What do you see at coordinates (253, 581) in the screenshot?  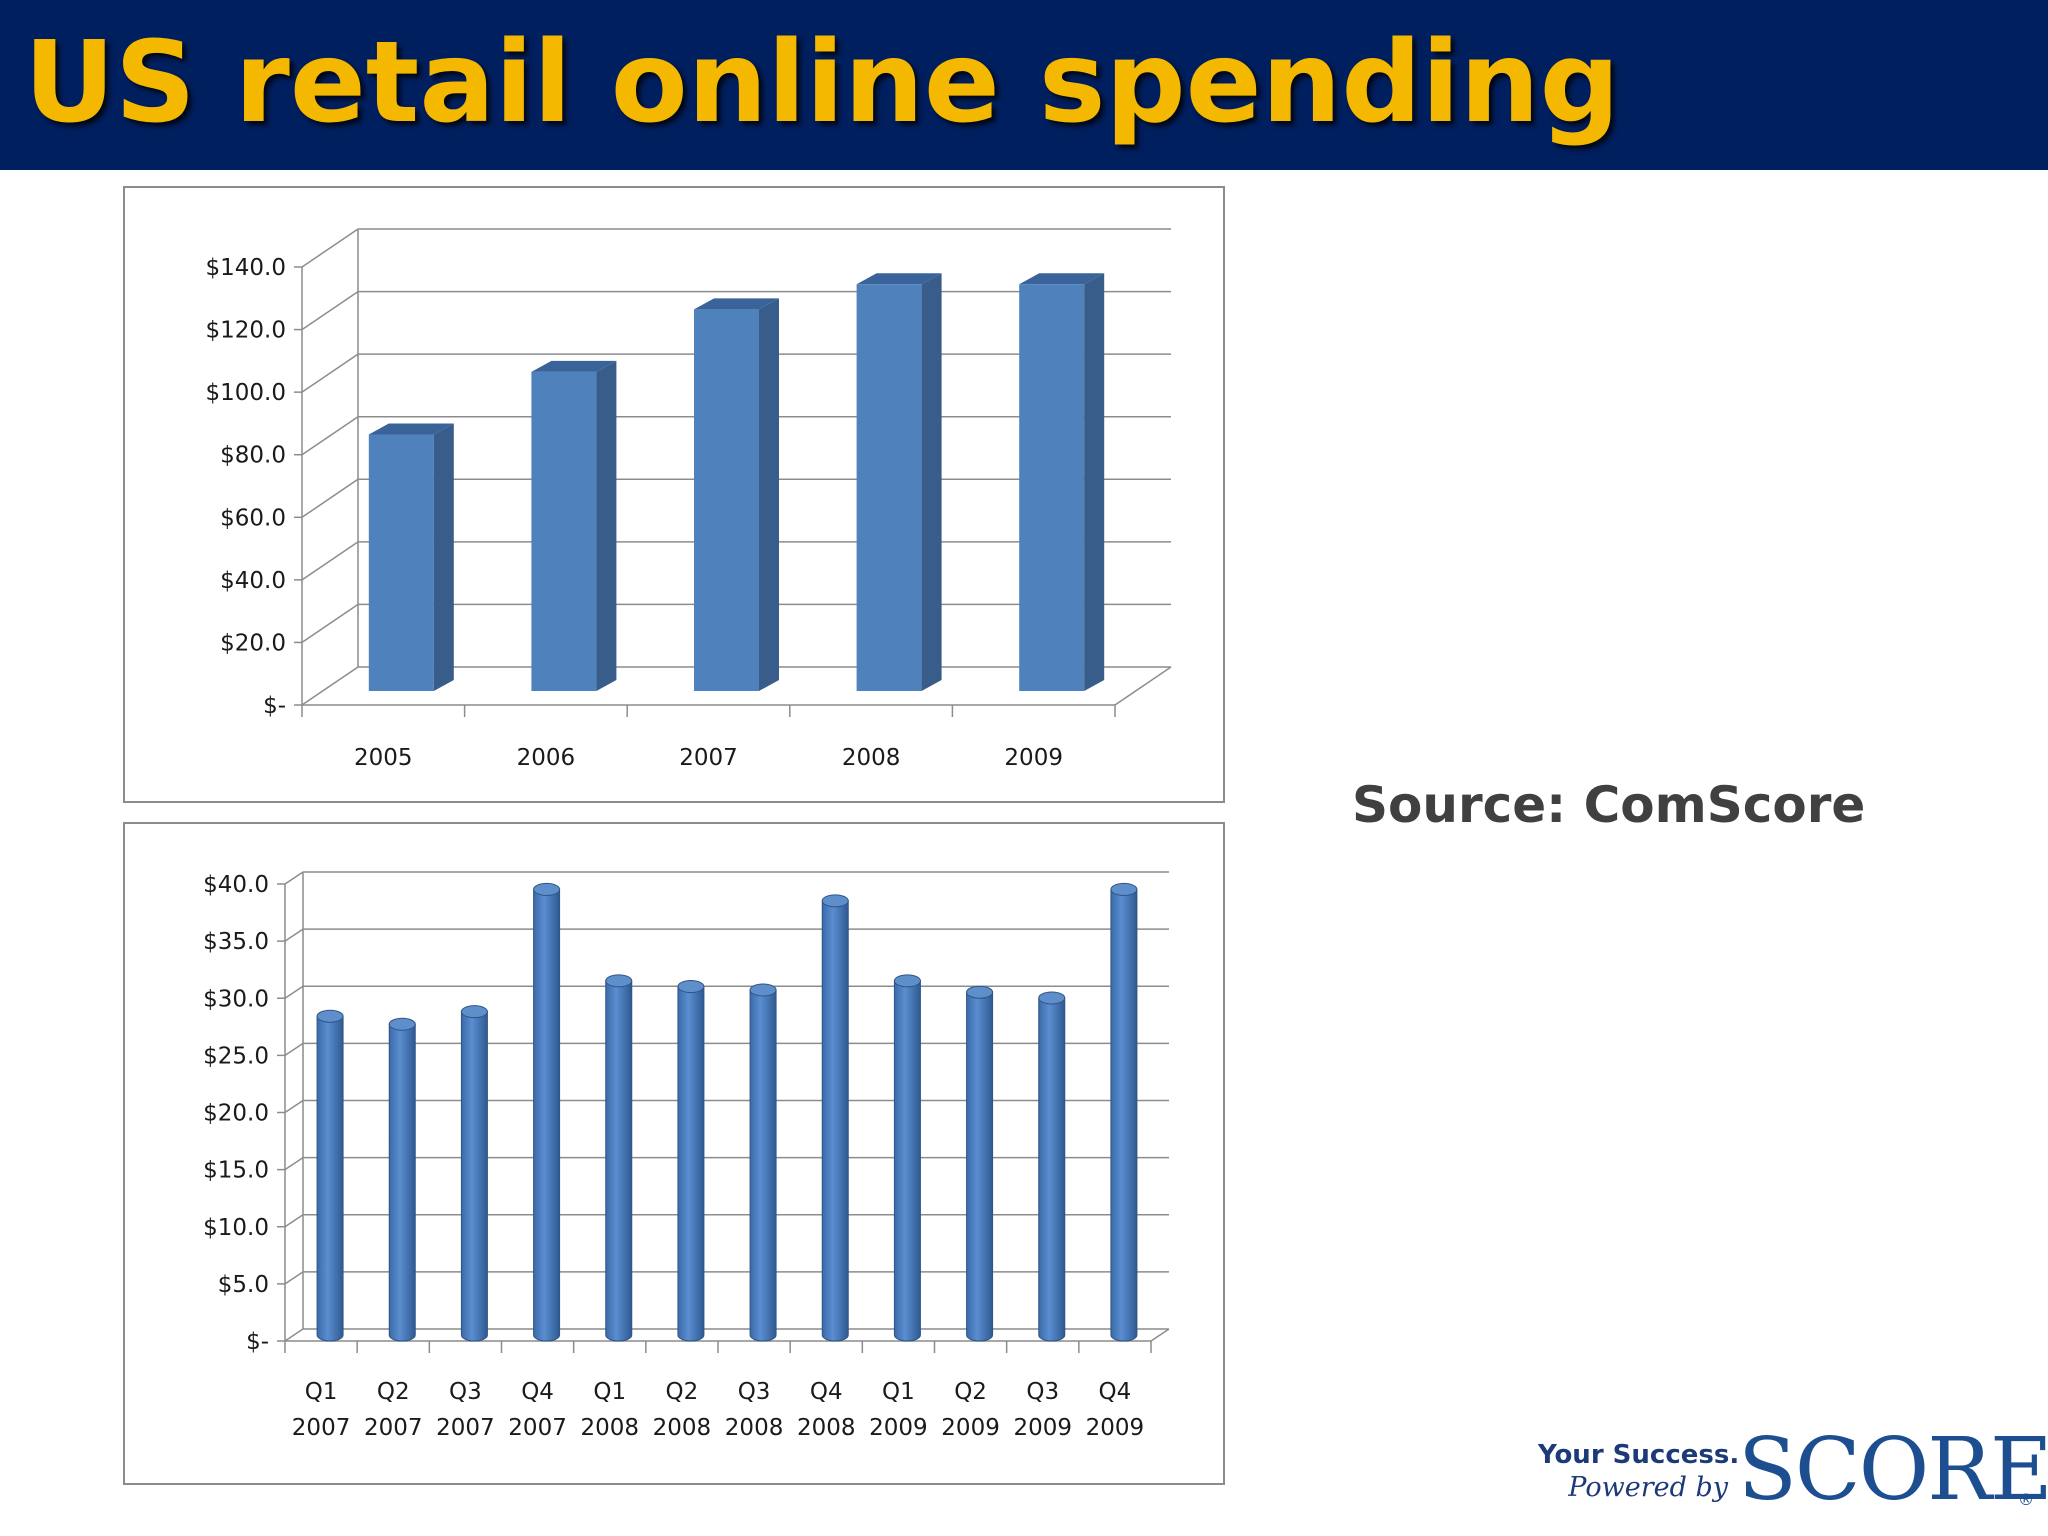 I see `y-tick-label: $40.0` at bounding box center [253, 581].